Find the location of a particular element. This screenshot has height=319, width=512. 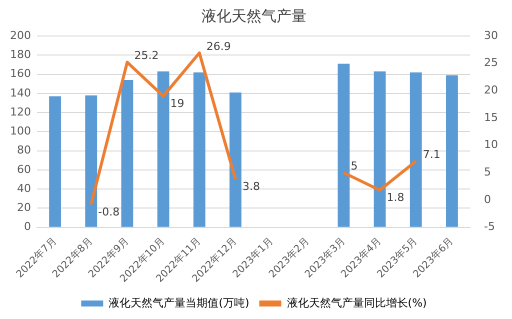

y2-tick-label: 20 is located at coordinates (491, 90).